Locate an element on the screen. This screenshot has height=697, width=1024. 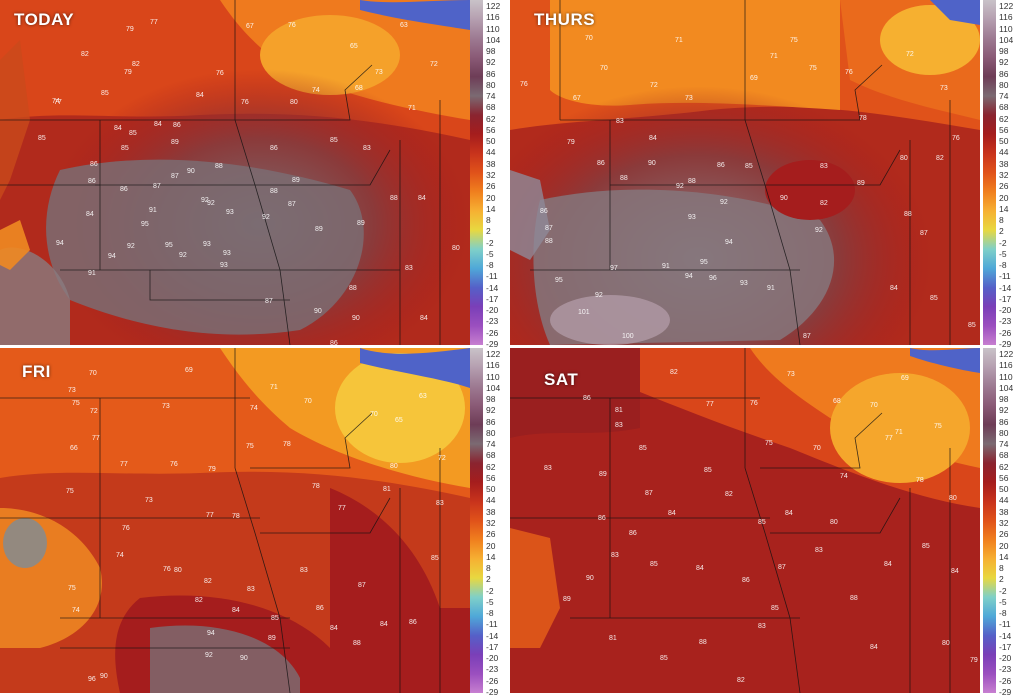
station-temperature: 90 is located at coordinates (652, 163).